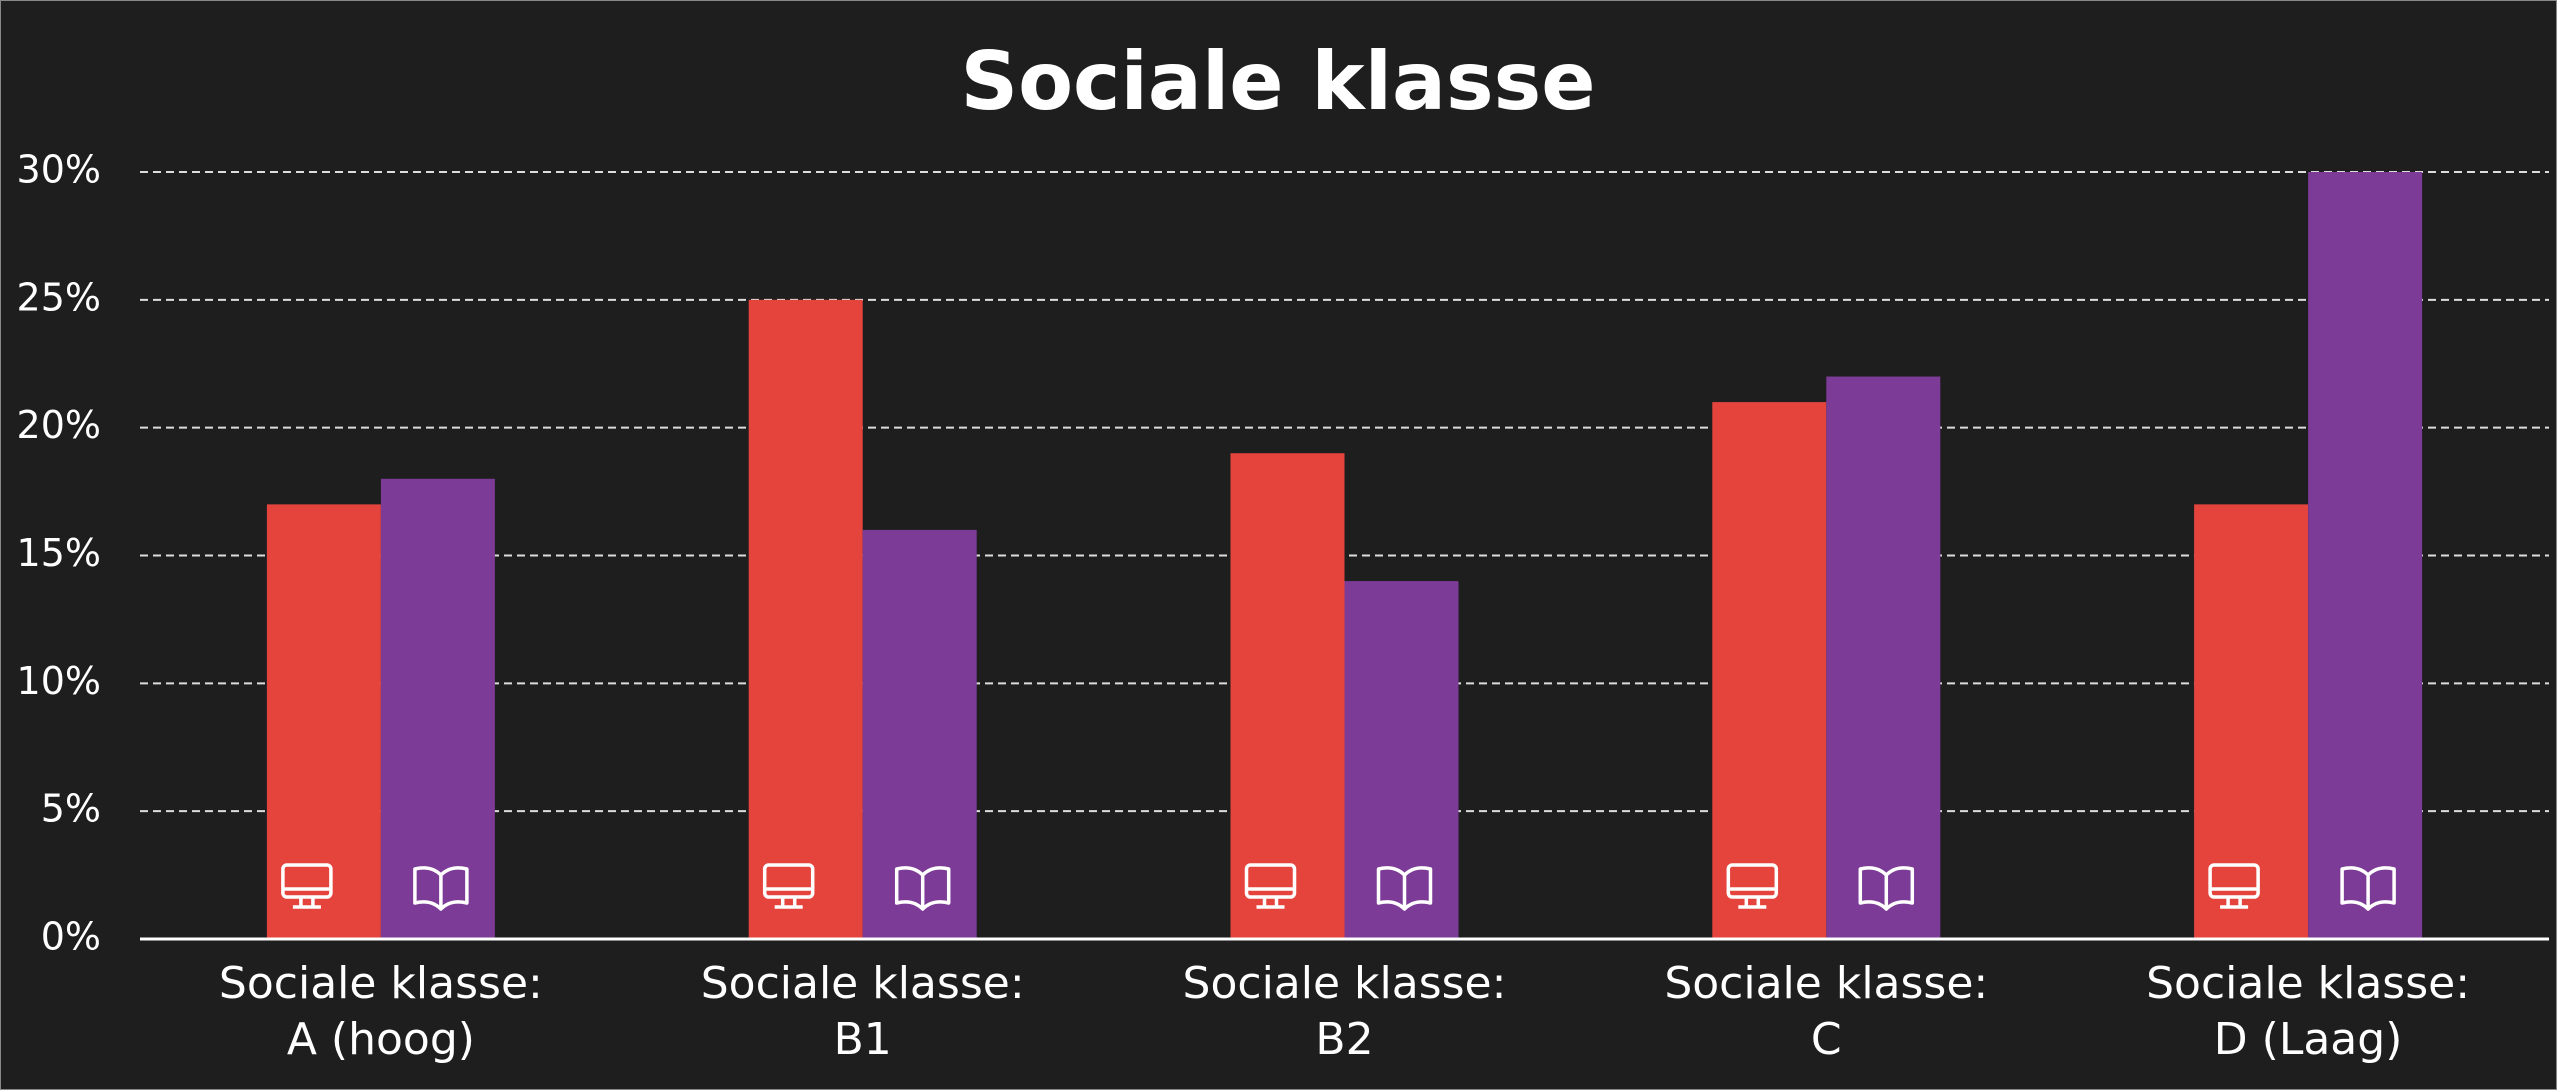 This screenshot has width=2557, height=1090. Describe the element at coordinates (59, 297) in the screenshot. I see `y-tick-label: 25%` at that location.